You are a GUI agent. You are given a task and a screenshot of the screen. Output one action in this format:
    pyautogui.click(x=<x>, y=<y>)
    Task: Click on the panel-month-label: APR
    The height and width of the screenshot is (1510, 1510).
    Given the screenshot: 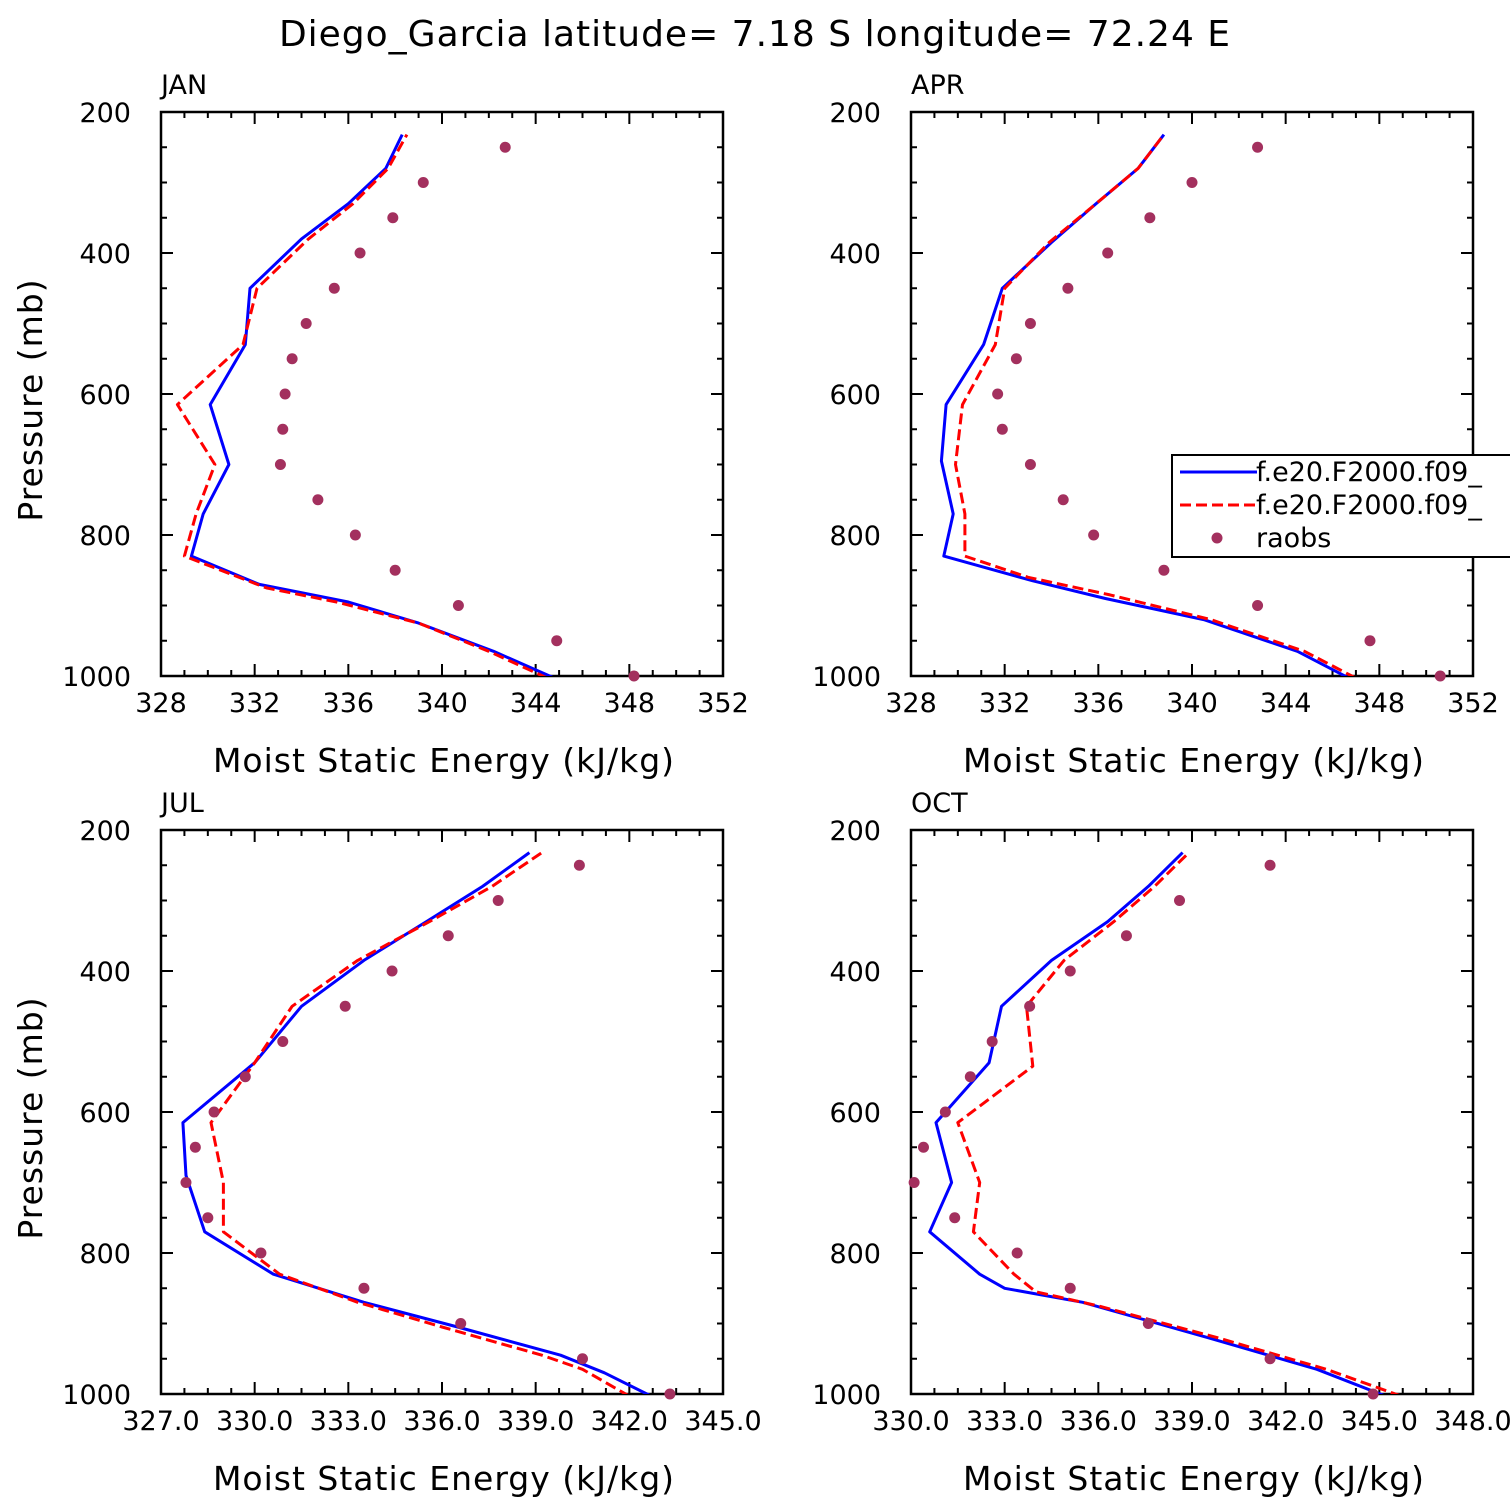 What is the action you would take?
    pyautogui.click(x=938, y=85)
    